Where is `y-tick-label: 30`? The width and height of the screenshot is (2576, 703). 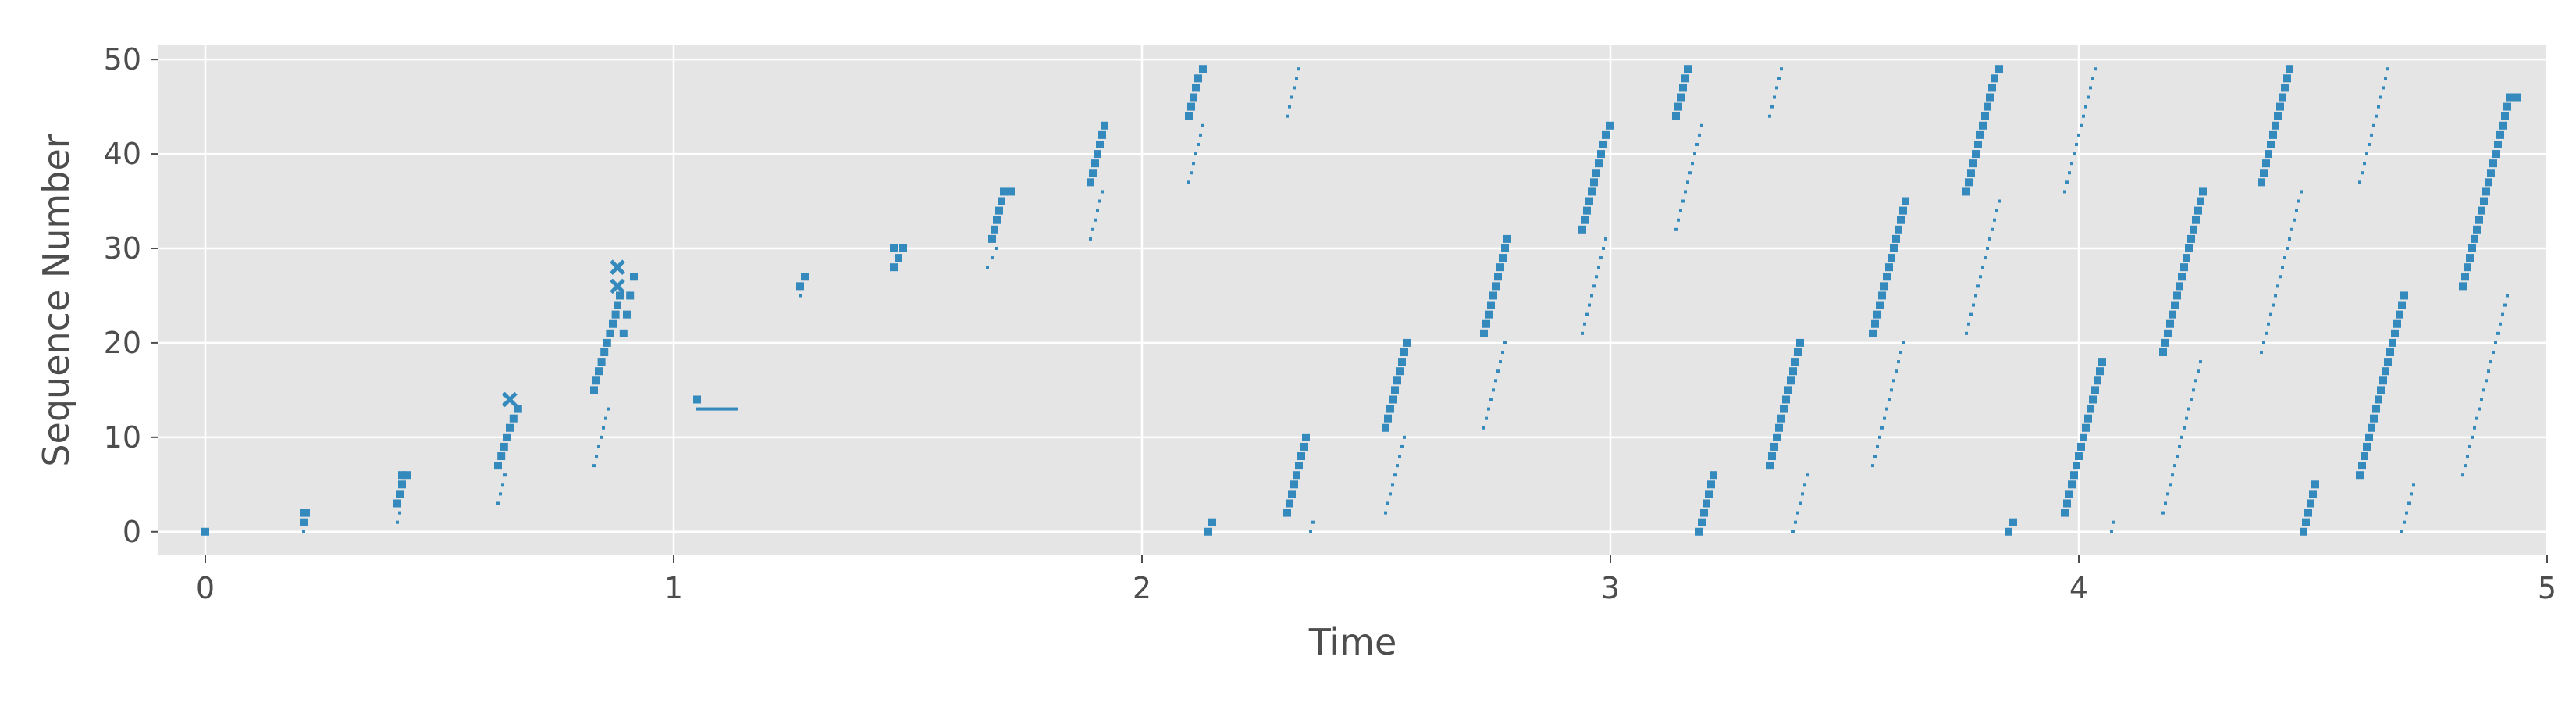
y-tick-label: 30 is located at coordinates (122, 248).